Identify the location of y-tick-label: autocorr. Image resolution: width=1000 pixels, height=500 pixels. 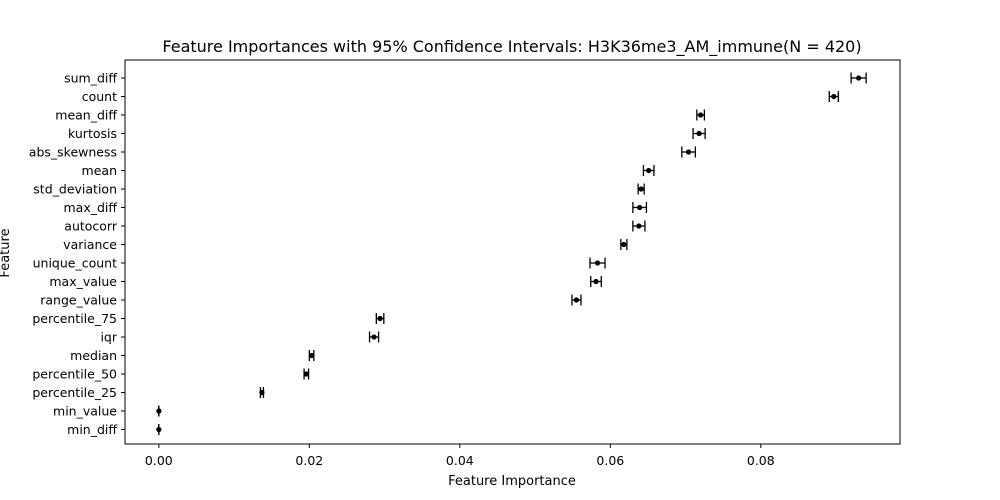
(91, 226).